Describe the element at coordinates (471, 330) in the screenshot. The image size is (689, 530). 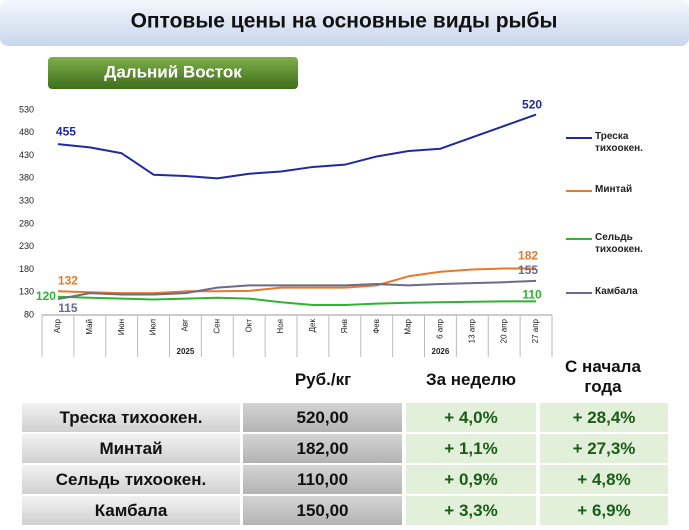
I see `x-tick-label: 13 апр` at that location.